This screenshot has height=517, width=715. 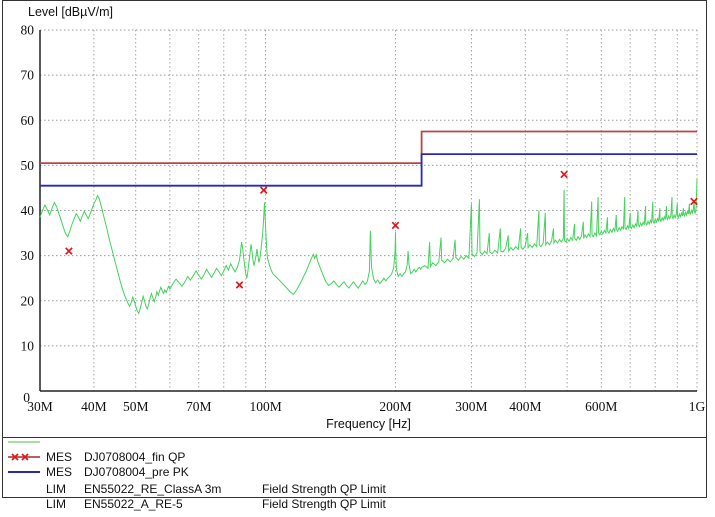 I want to click on y-axis-labels: 0 10 20 30 40 50 60 70 80, so click(x=28, y=214).